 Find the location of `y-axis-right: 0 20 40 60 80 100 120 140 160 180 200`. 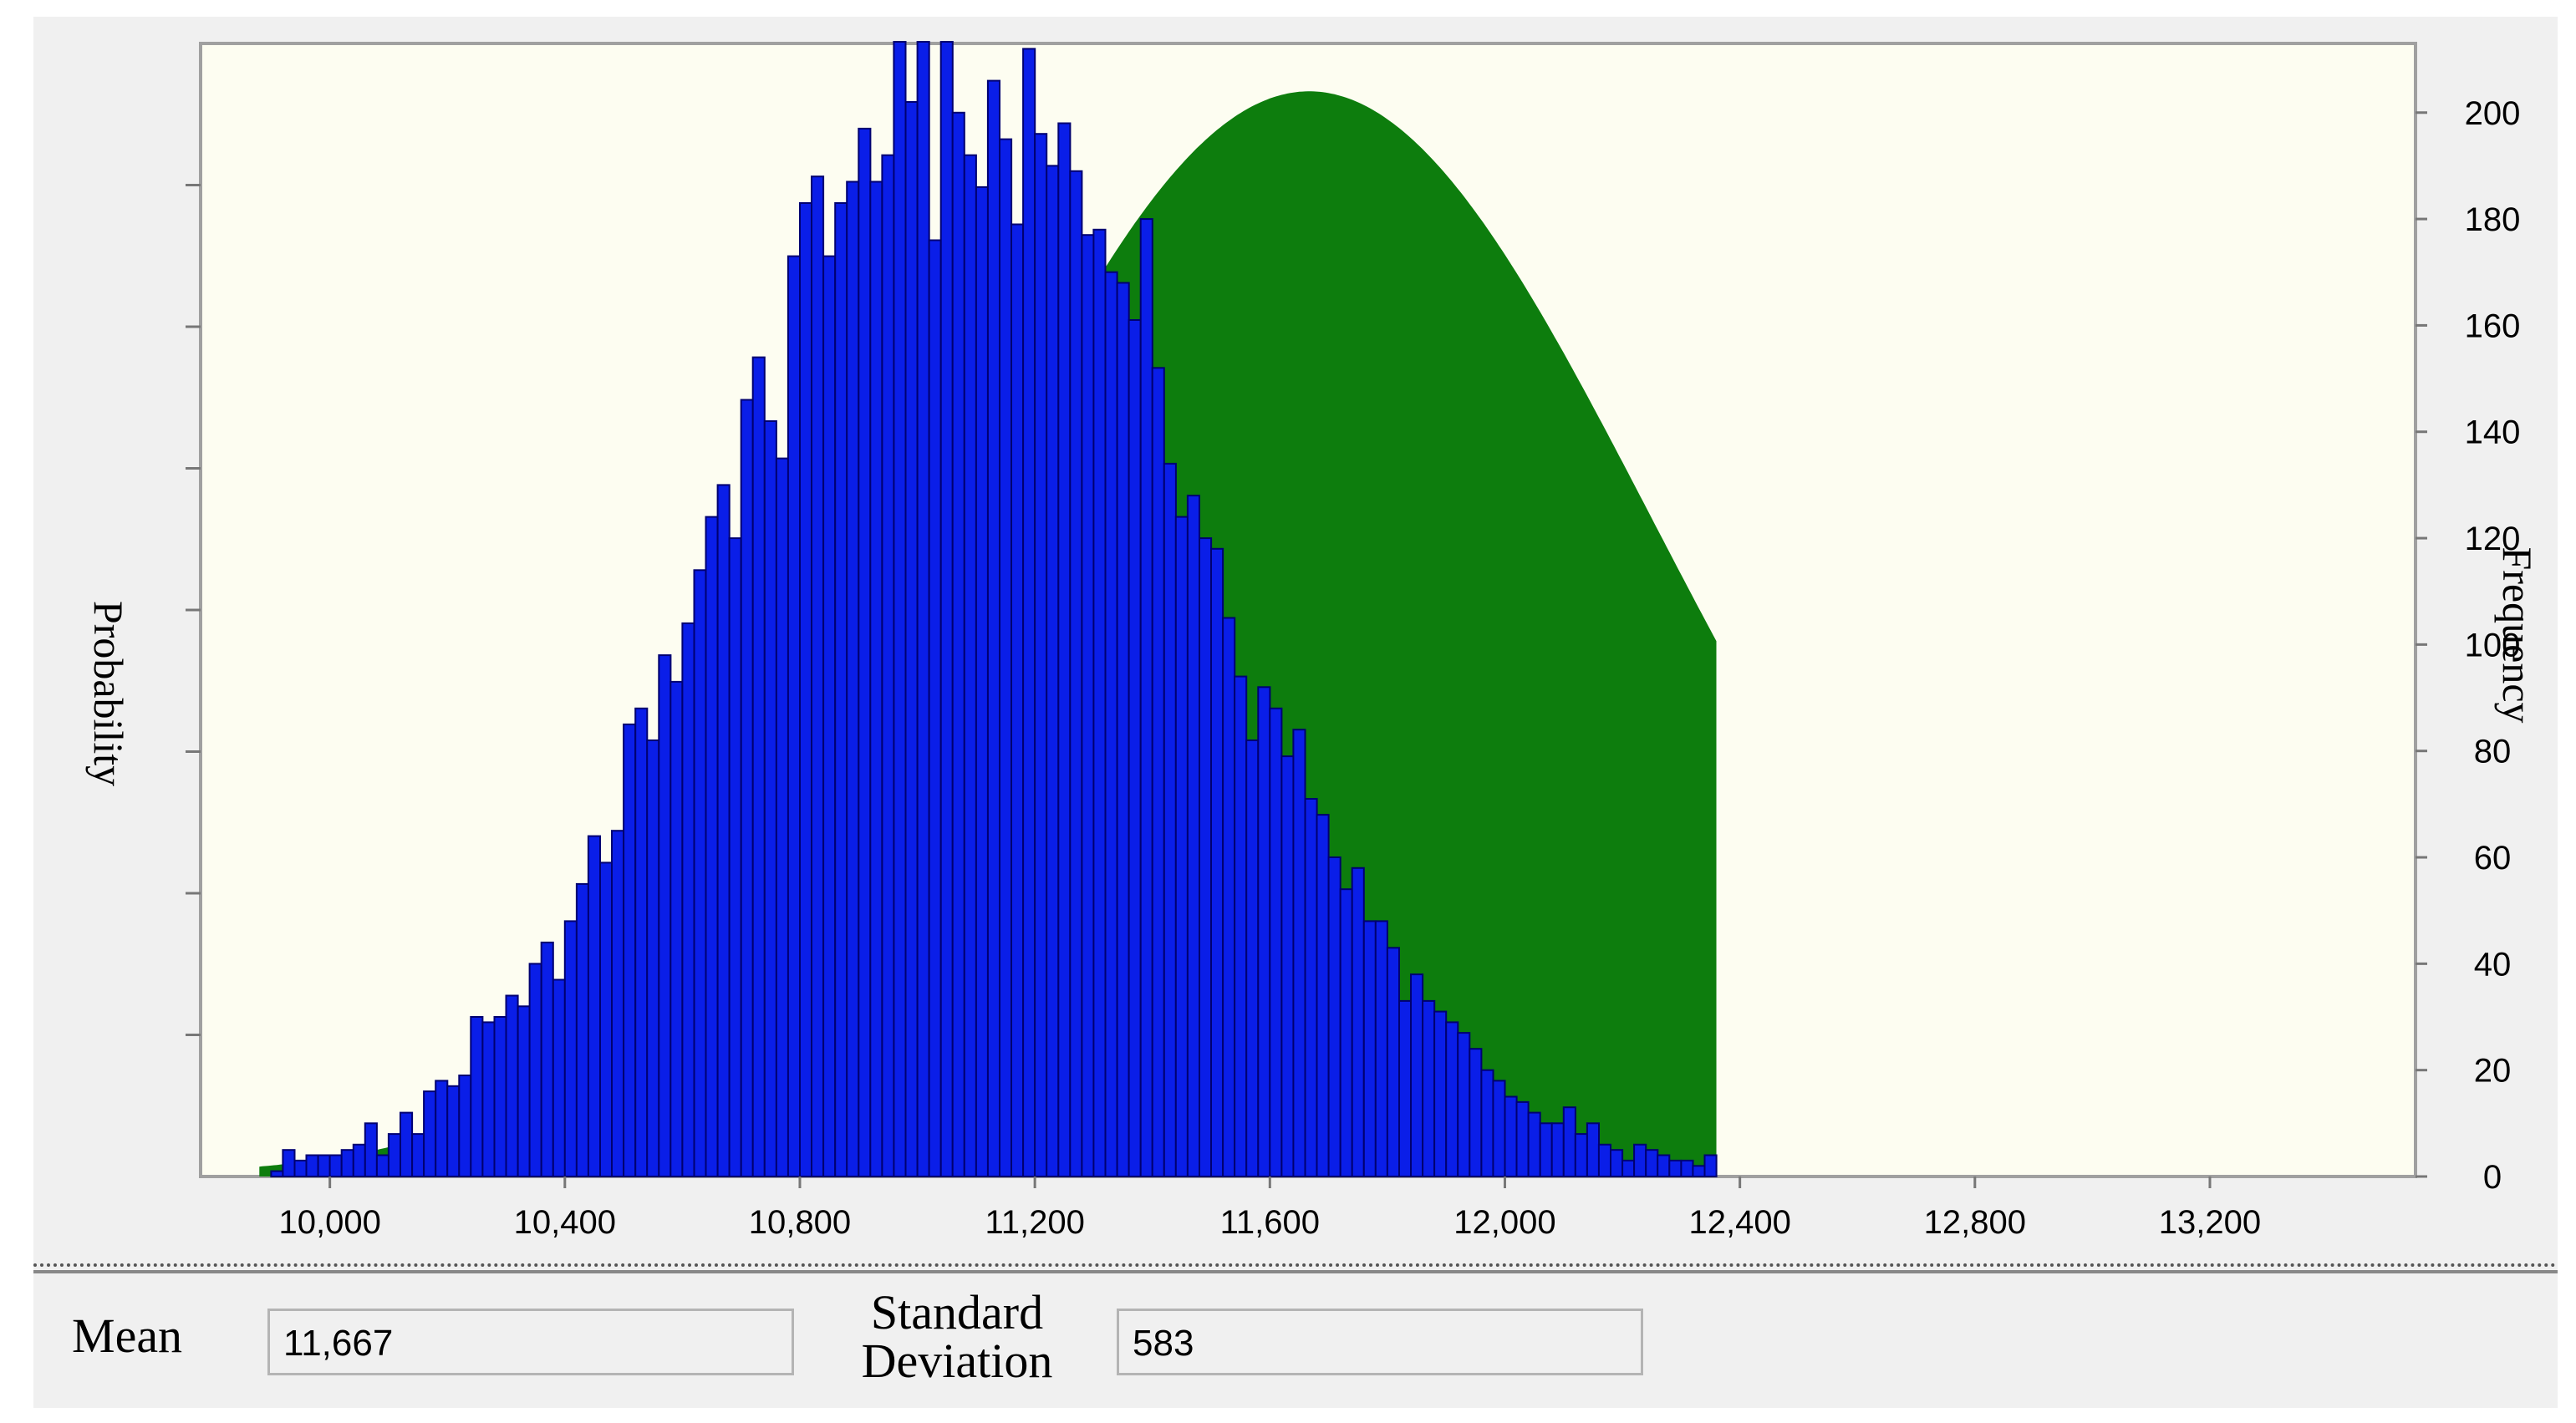

y-axis-right: 0 20 40 60 80 100 120 140 160 180 200 is located at coordinates (2468, 646).